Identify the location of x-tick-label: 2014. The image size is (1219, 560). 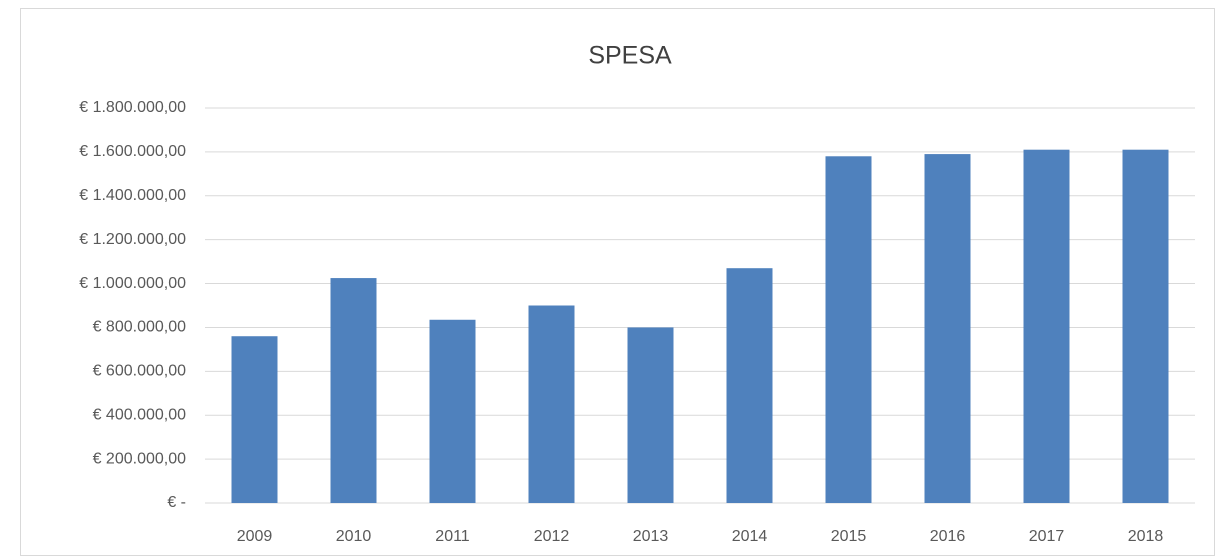
(750, 536).